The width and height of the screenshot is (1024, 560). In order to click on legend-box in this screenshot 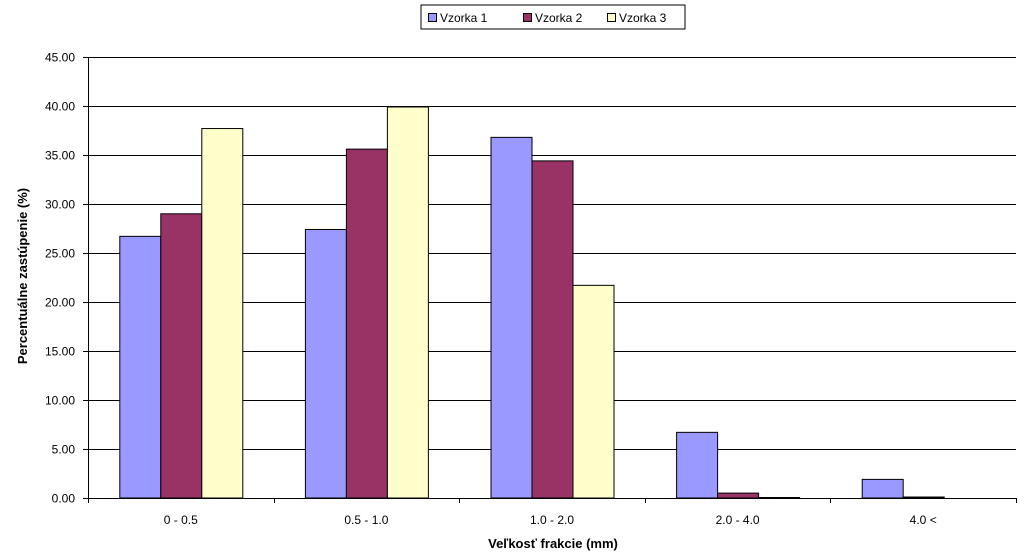, I will do `click(553, 17)`.